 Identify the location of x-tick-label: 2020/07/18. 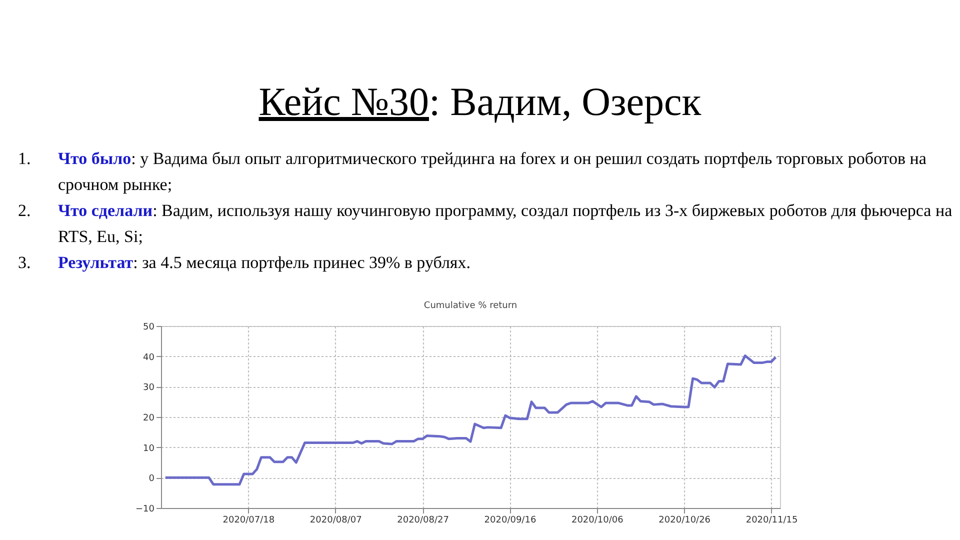
(248, 521).